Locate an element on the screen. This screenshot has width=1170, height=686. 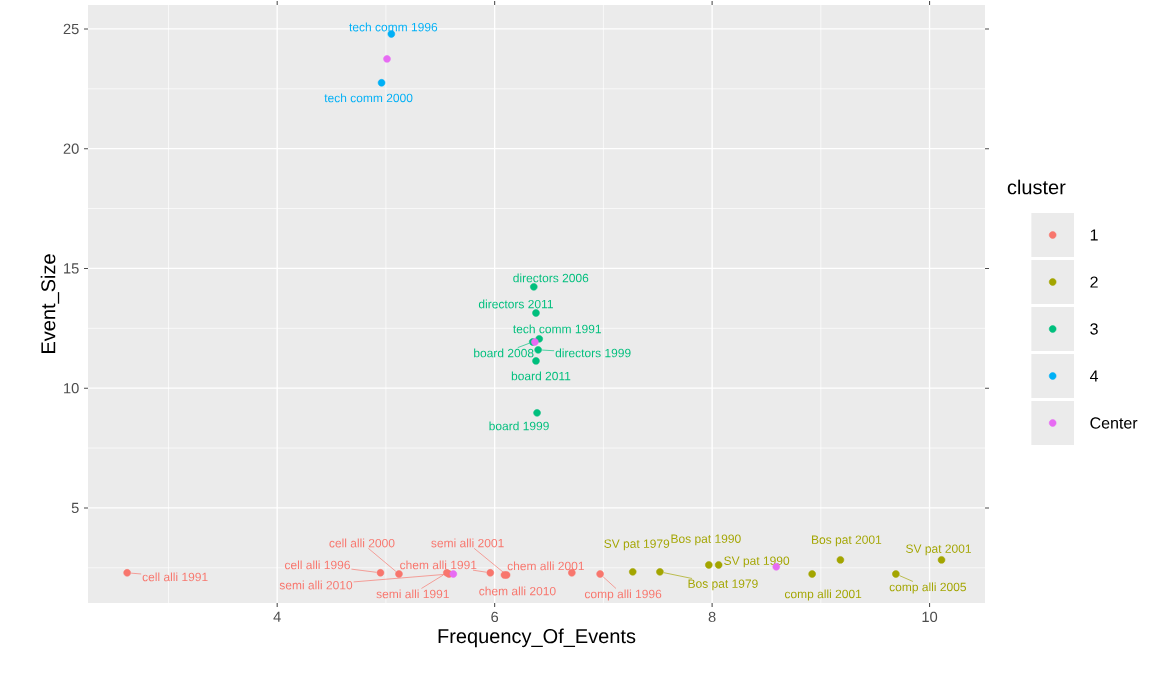
annotation: cell alli 2000 is located at coordinates (362, 543).